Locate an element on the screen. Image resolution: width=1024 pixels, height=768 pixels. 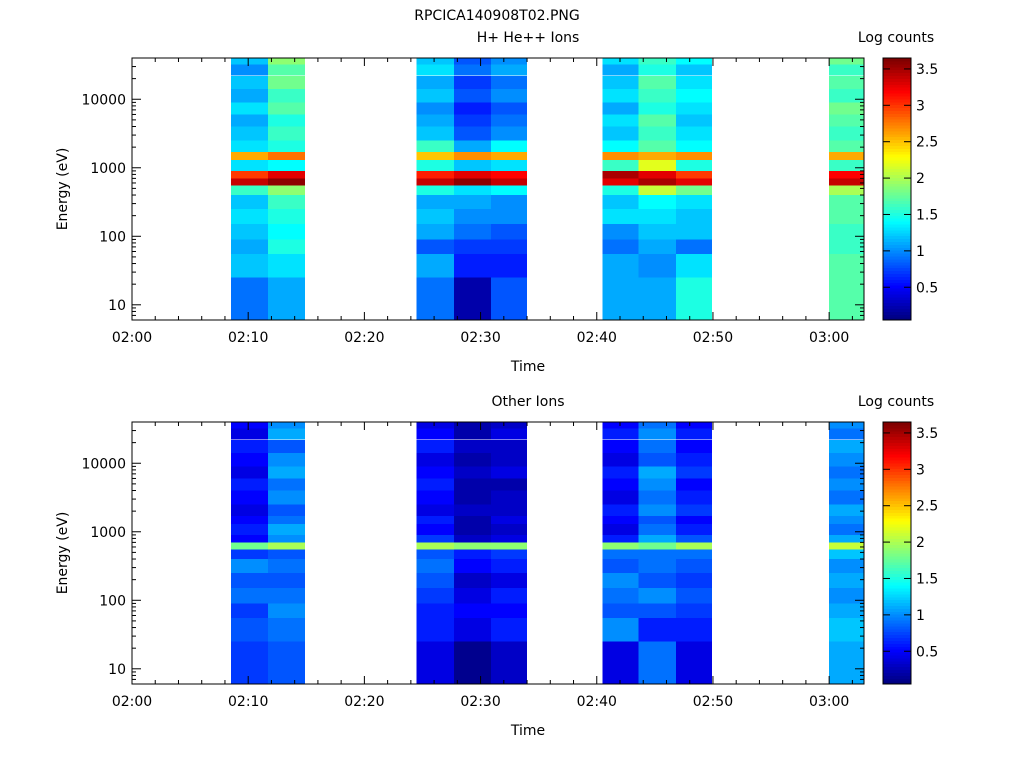
x-axis-label: Time is located at coordinates (527, 367).